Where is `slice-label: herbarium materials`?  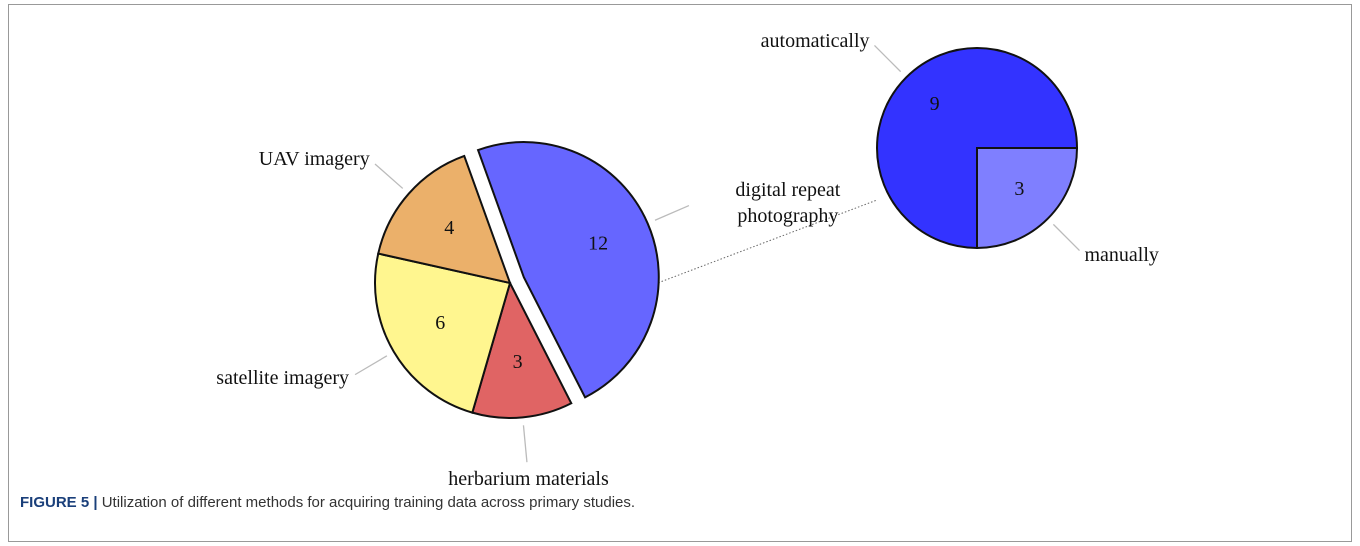
slice-label: herbarium materials is located at coordinates (528, 479).